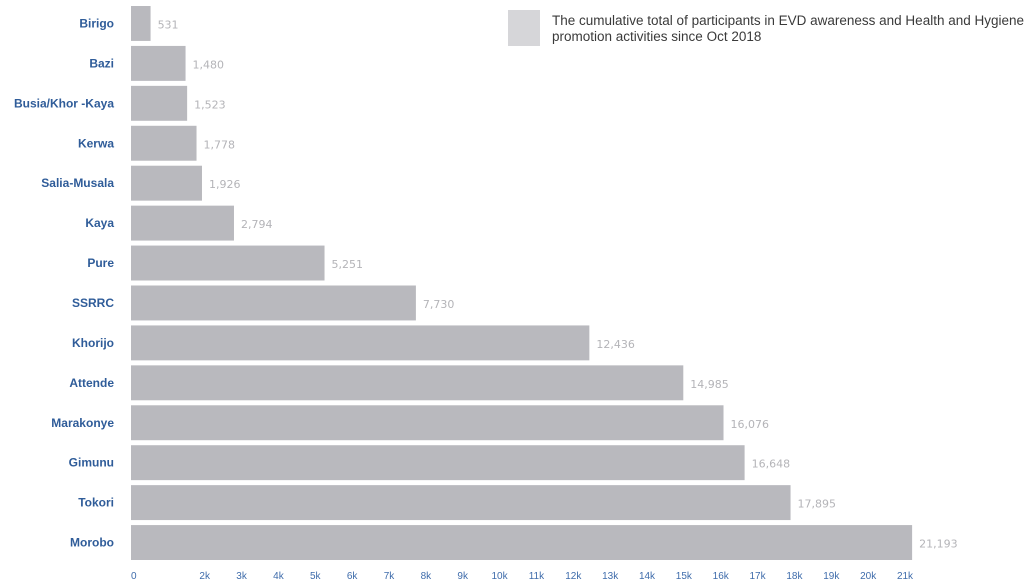  Describe the element at coordinates (220, 144) in the screenshot. I see `value-label: 1,778` at that location.